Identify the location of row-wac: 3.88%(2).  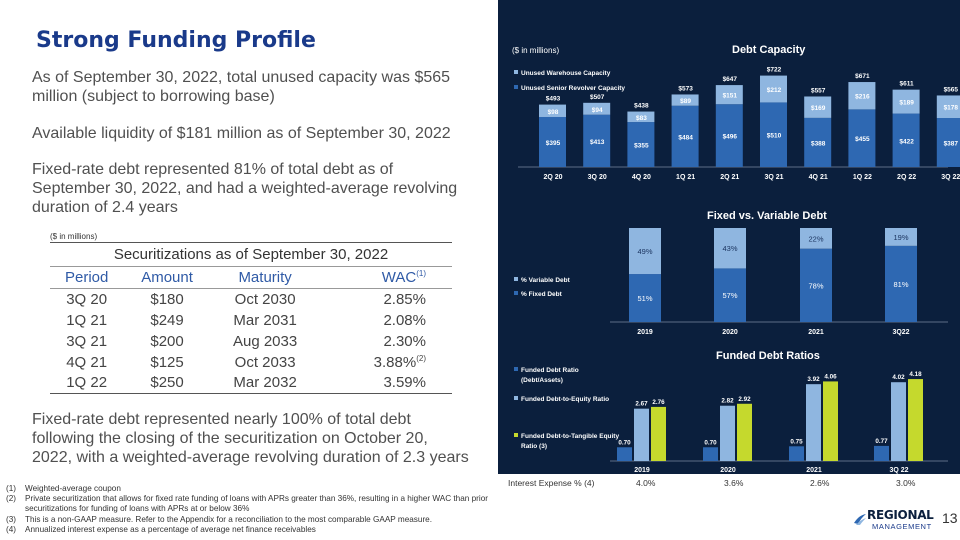
(385, 362).